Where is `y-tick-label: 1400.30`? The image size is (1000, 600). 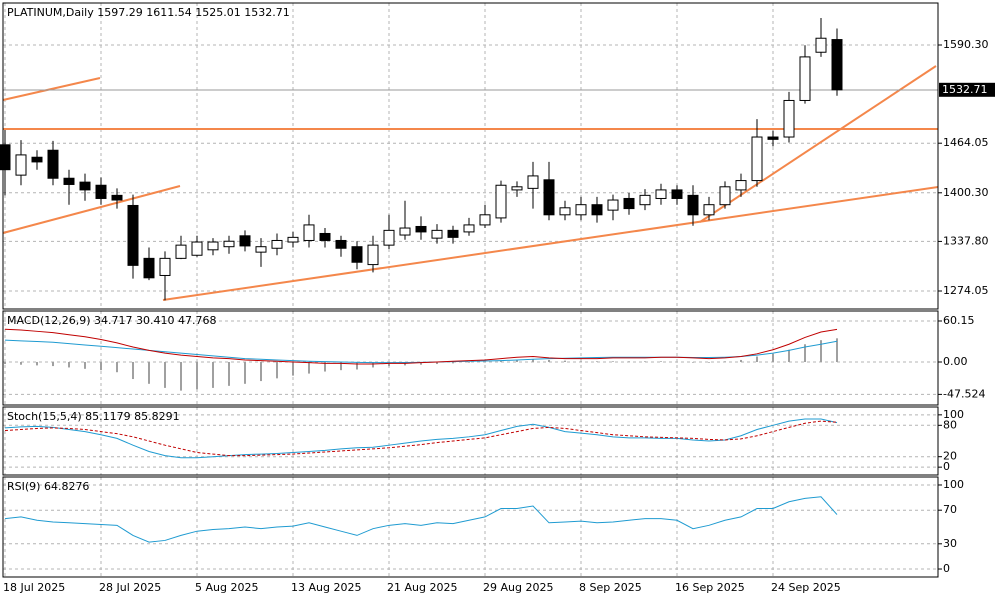 y-tick-label: 1400.30 is located at coordinates (966, 192).